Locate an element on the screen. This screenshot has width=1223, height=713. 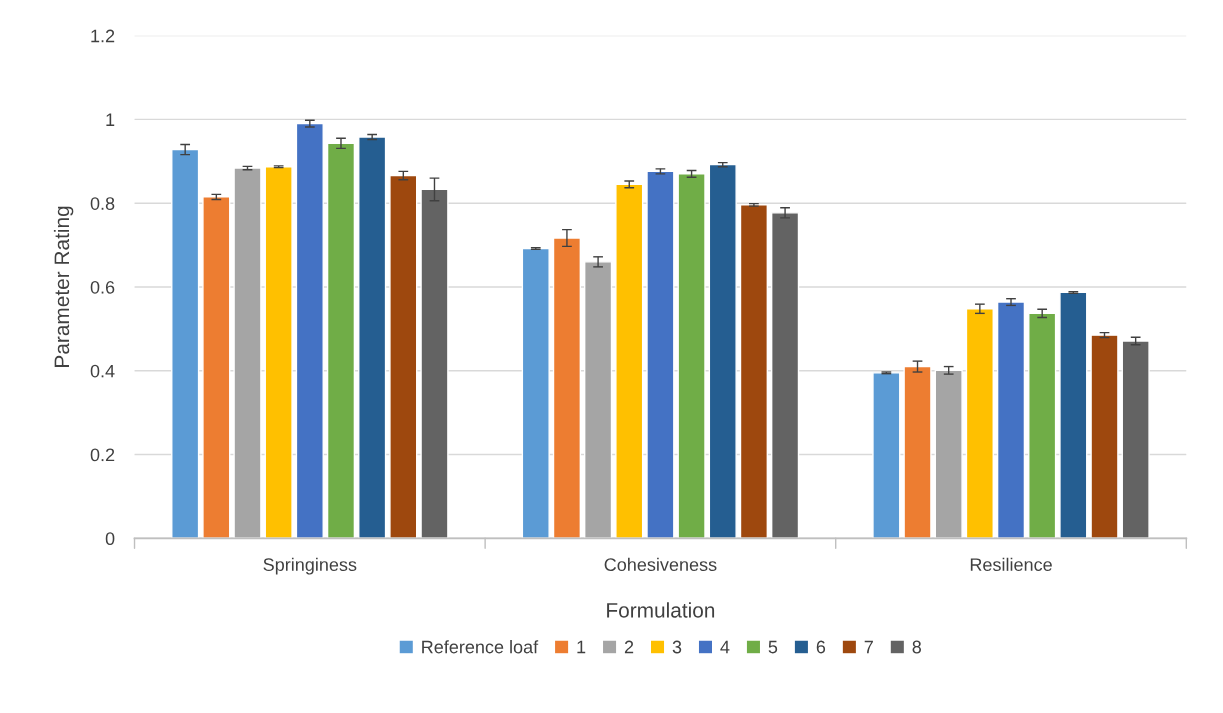
y-tick-label: 0 is located at coordinates (110, 539).